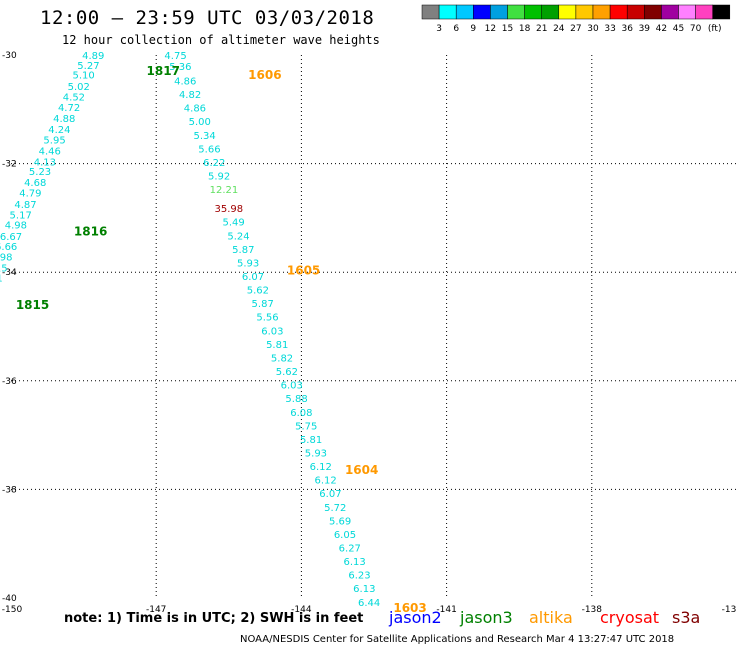  I want to click on swh-reading: 6.22, so click(214, 163).